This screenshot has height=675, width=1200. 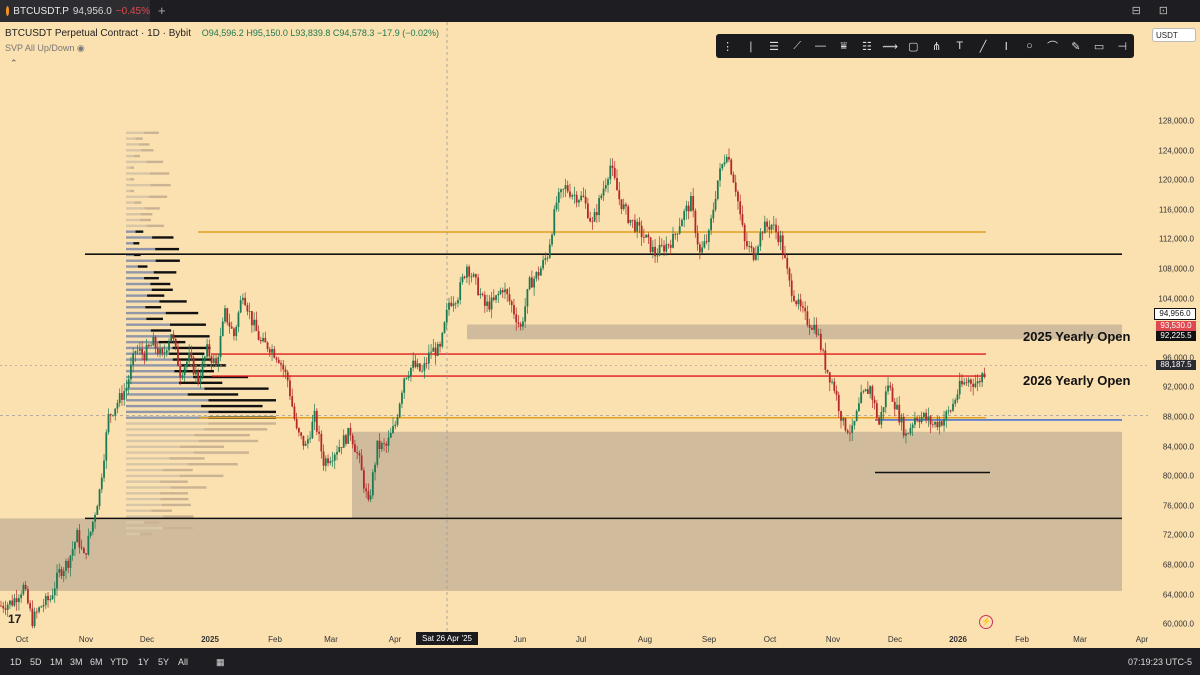 I want to click on arc-icon: ⌒, so click(x=1053, y=47).